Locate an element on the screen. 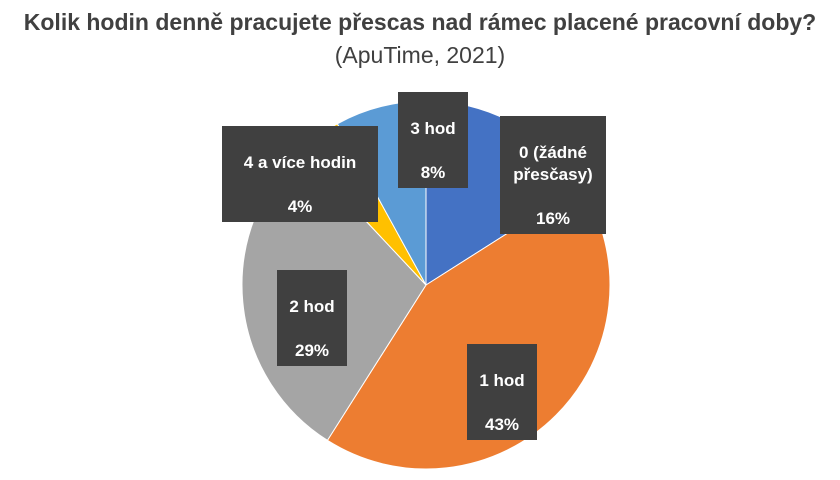 Image resolution: width=840 pixels, height=480 pixels. chart-title-source: (ApuTime, 2021) is located at coordinates (420, 55).